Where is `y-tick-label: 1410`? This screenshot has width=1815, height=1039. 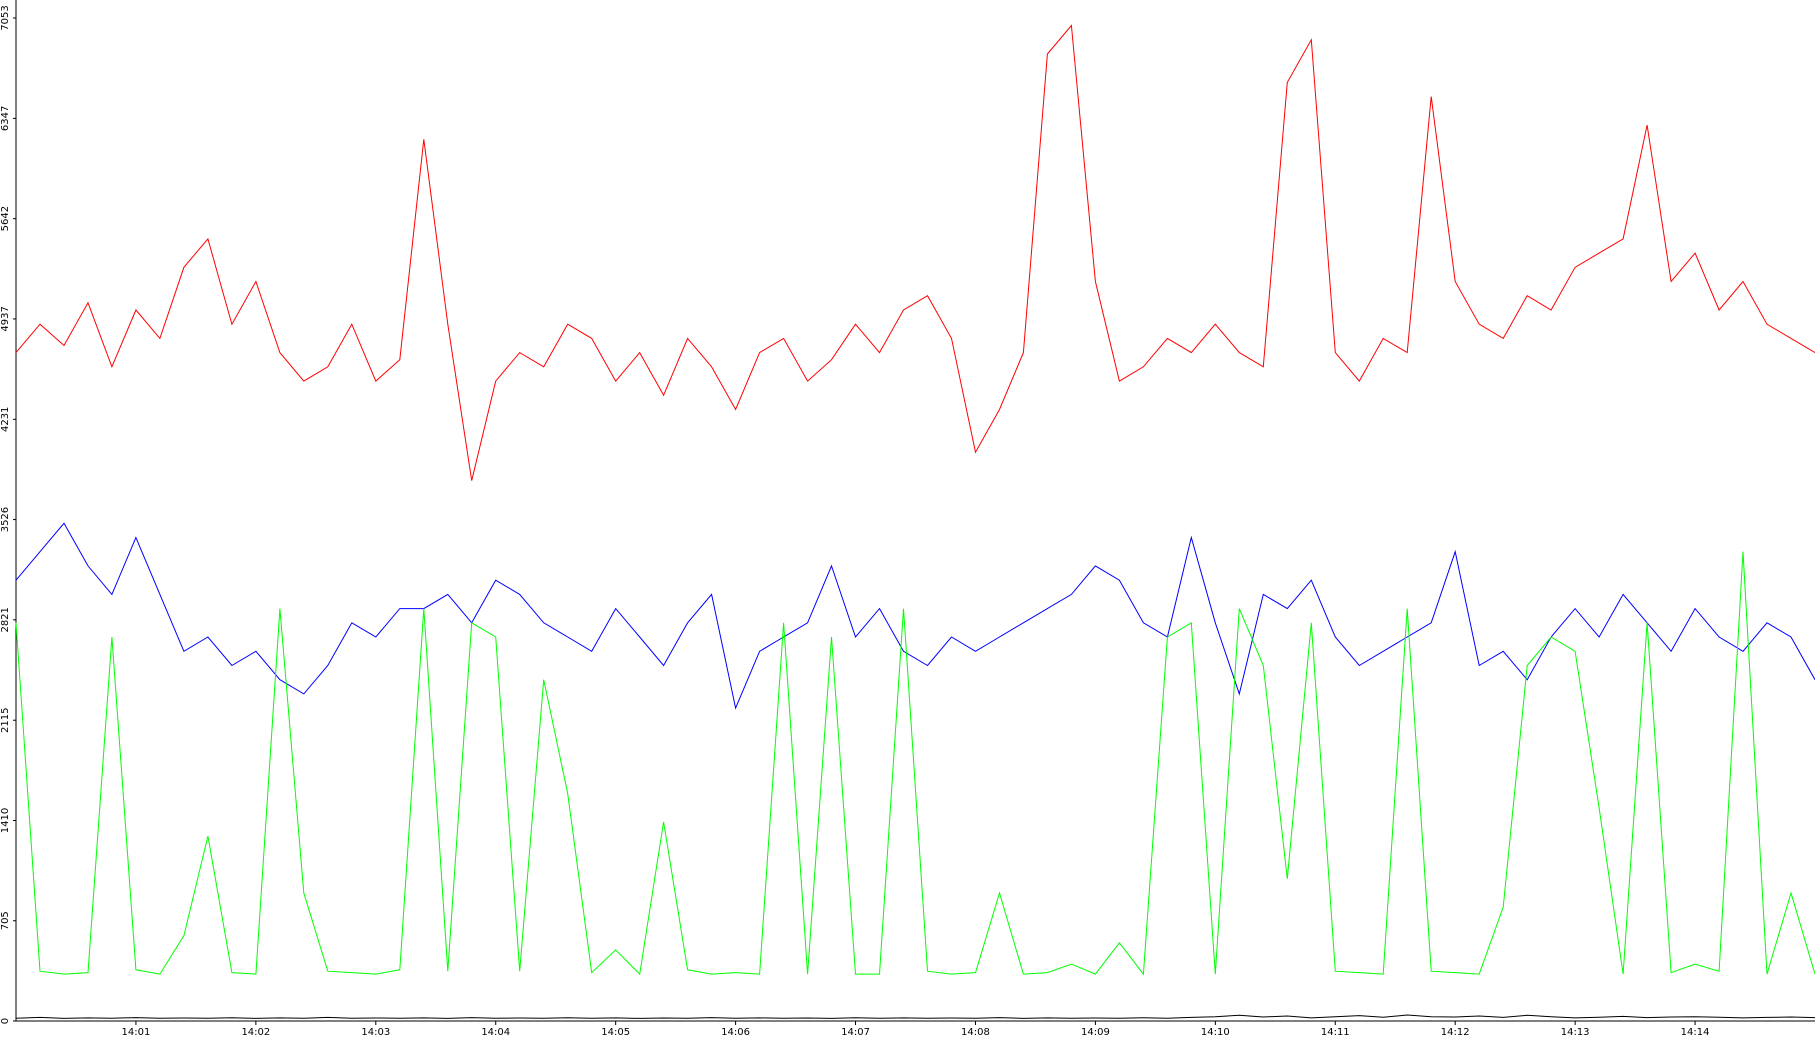 y-tick-label: 1410 is located at coordinates (5, 820).